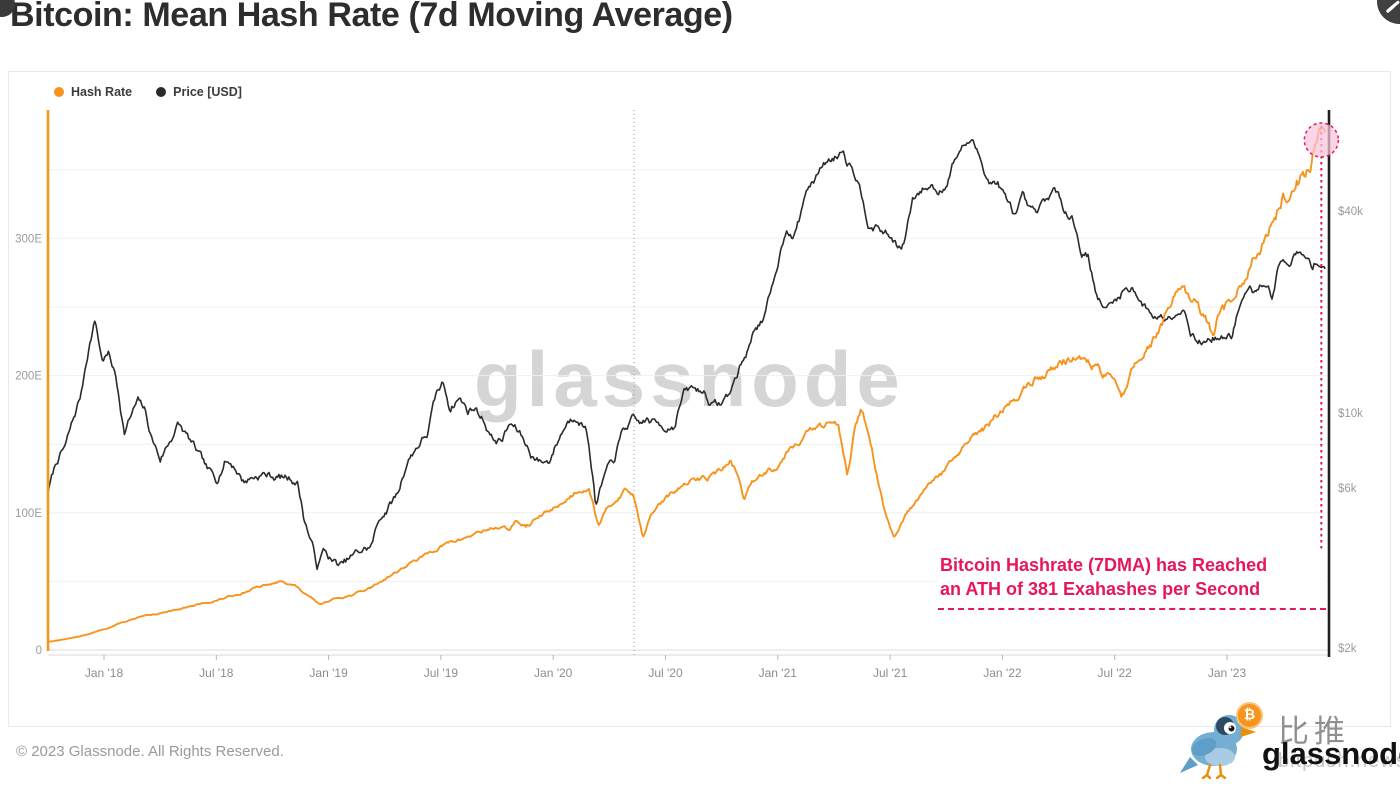  I want to click on x-axis-tick-label: Jul '18, so click(216, 673).